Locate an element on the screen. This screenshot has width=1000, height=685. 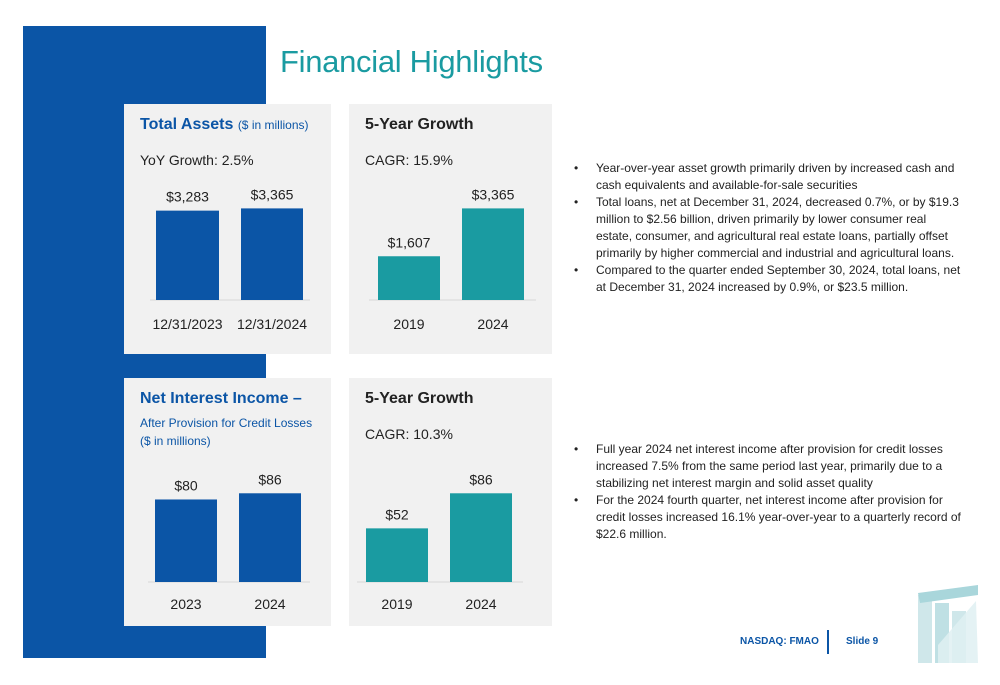
data-label: $80 is located at coordinates (186, 485).